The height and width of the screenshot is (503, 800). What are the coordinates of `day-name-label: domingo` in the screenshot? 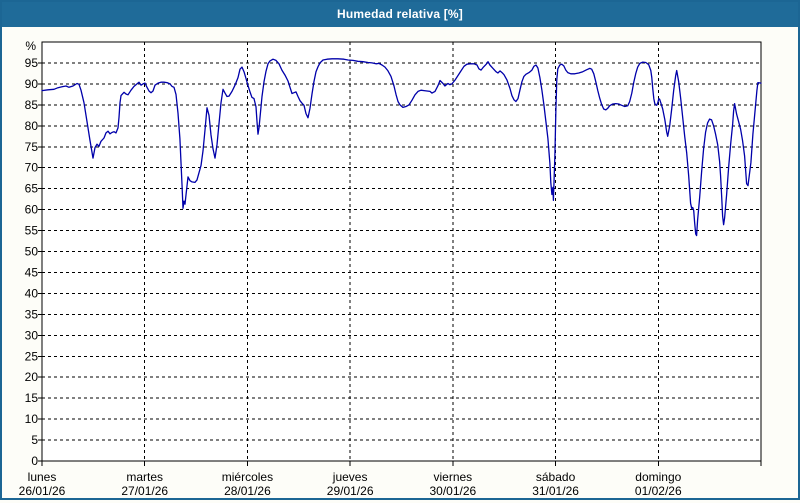 It's located at (658, 477).